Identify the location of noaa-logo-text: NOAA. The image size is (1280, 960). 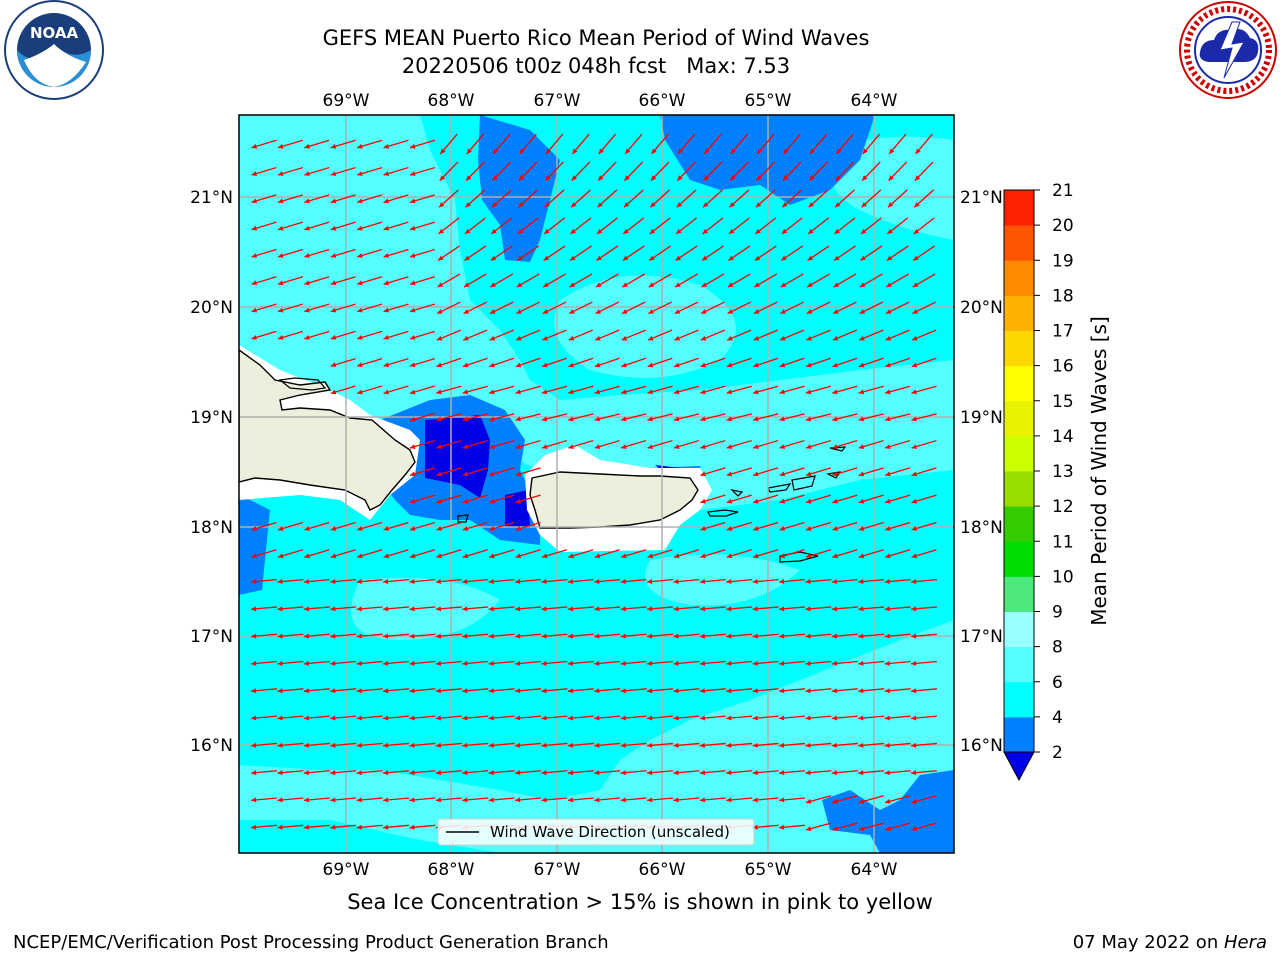
(54, 33).